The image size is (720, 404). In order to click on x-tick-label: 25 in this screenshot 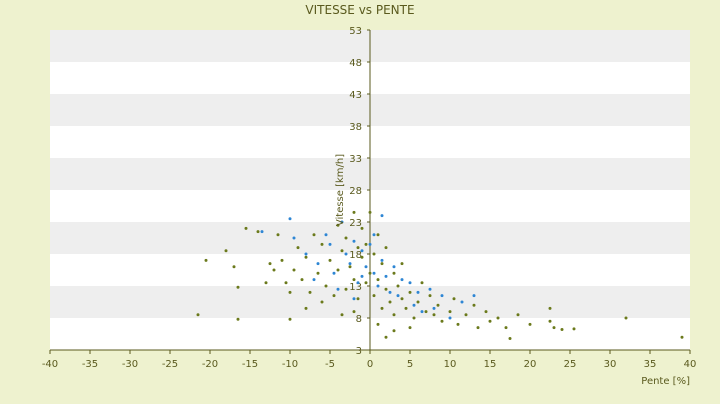, I will do `click(570, 364)`.